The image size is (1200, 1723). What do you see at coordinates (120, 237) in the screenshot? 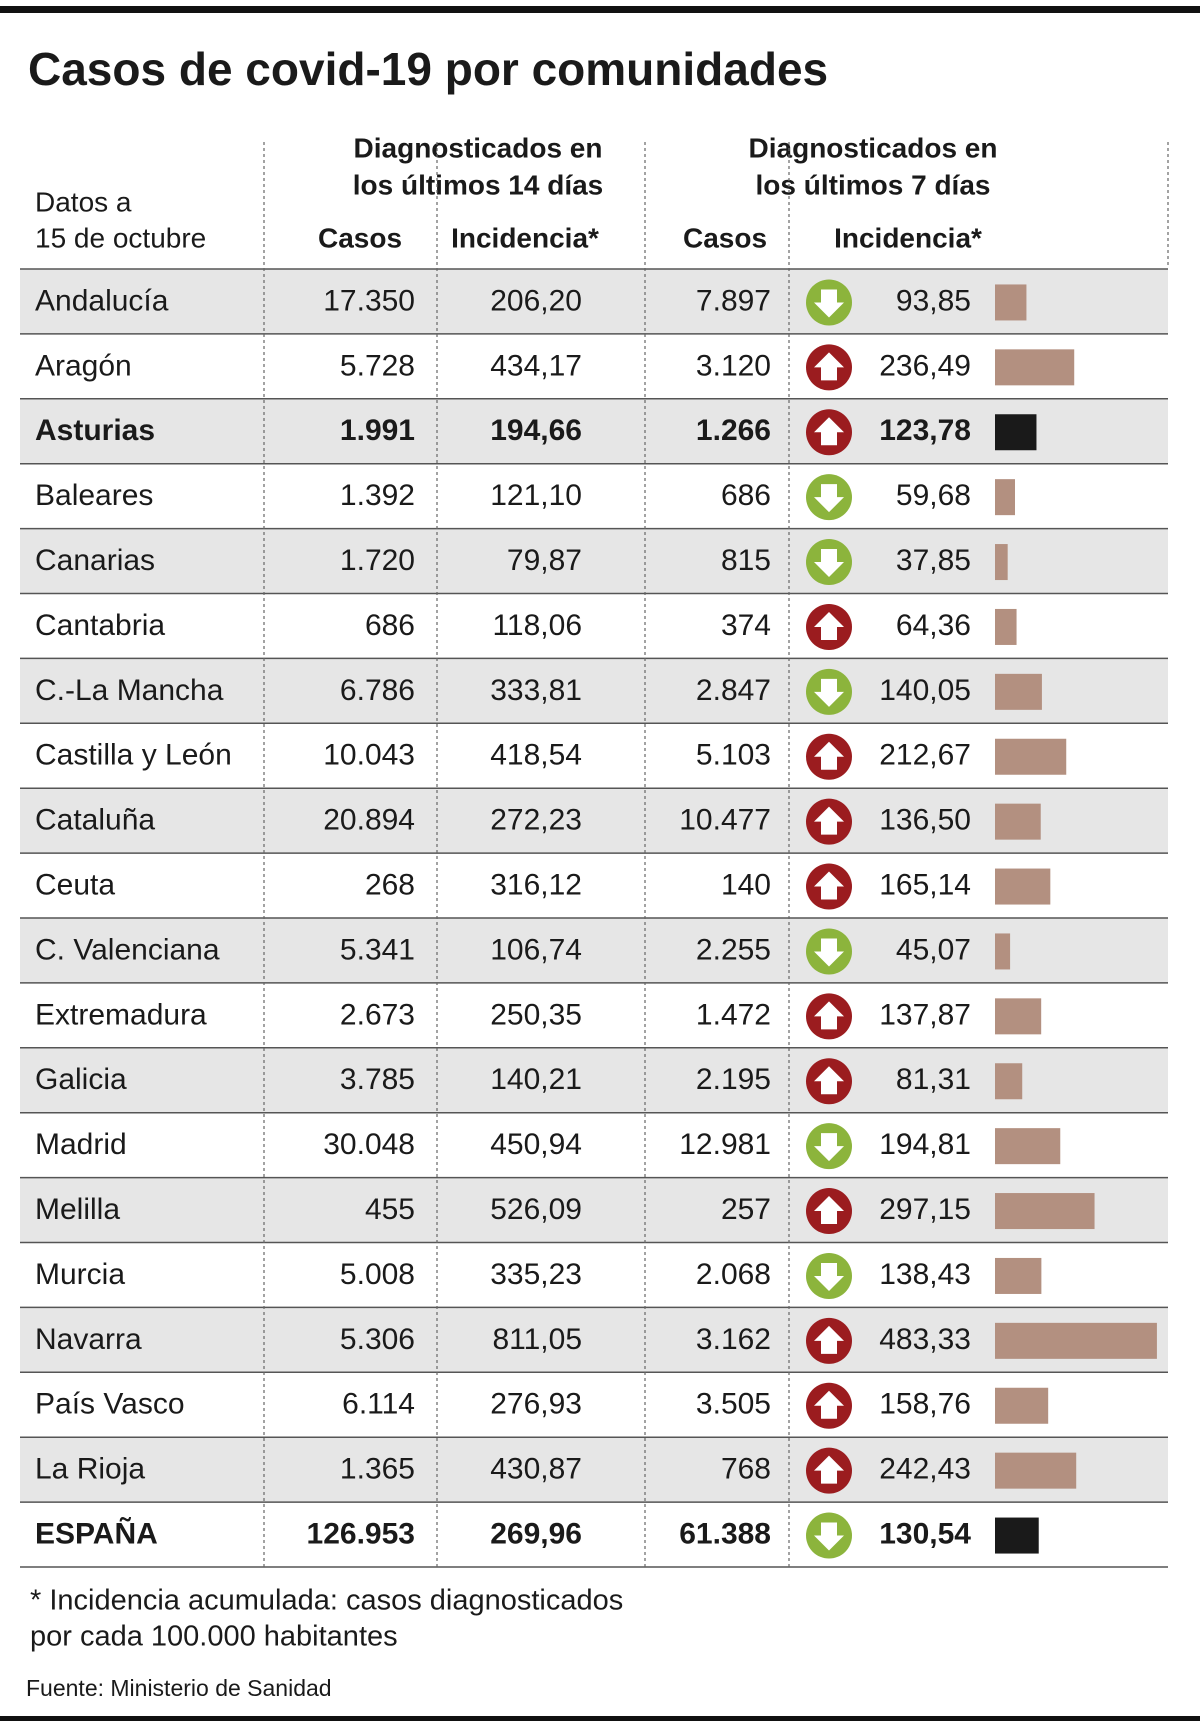
I see `header-dates: 15 de octubre` at bounding box center [120, 237].